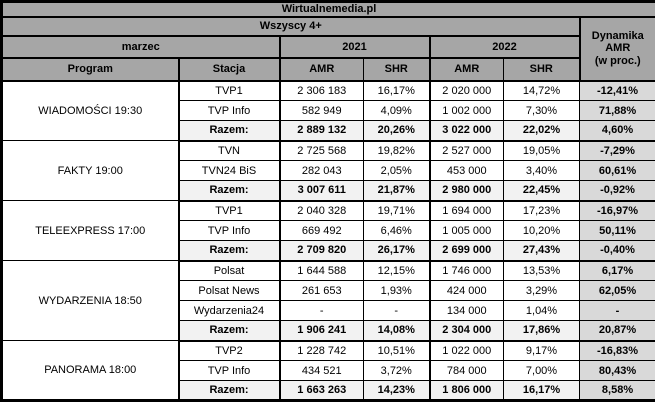  Describe the element at coordinates (542, 91) in the screenshot. I see `shr-2022-cell: 14,72%` at that location.